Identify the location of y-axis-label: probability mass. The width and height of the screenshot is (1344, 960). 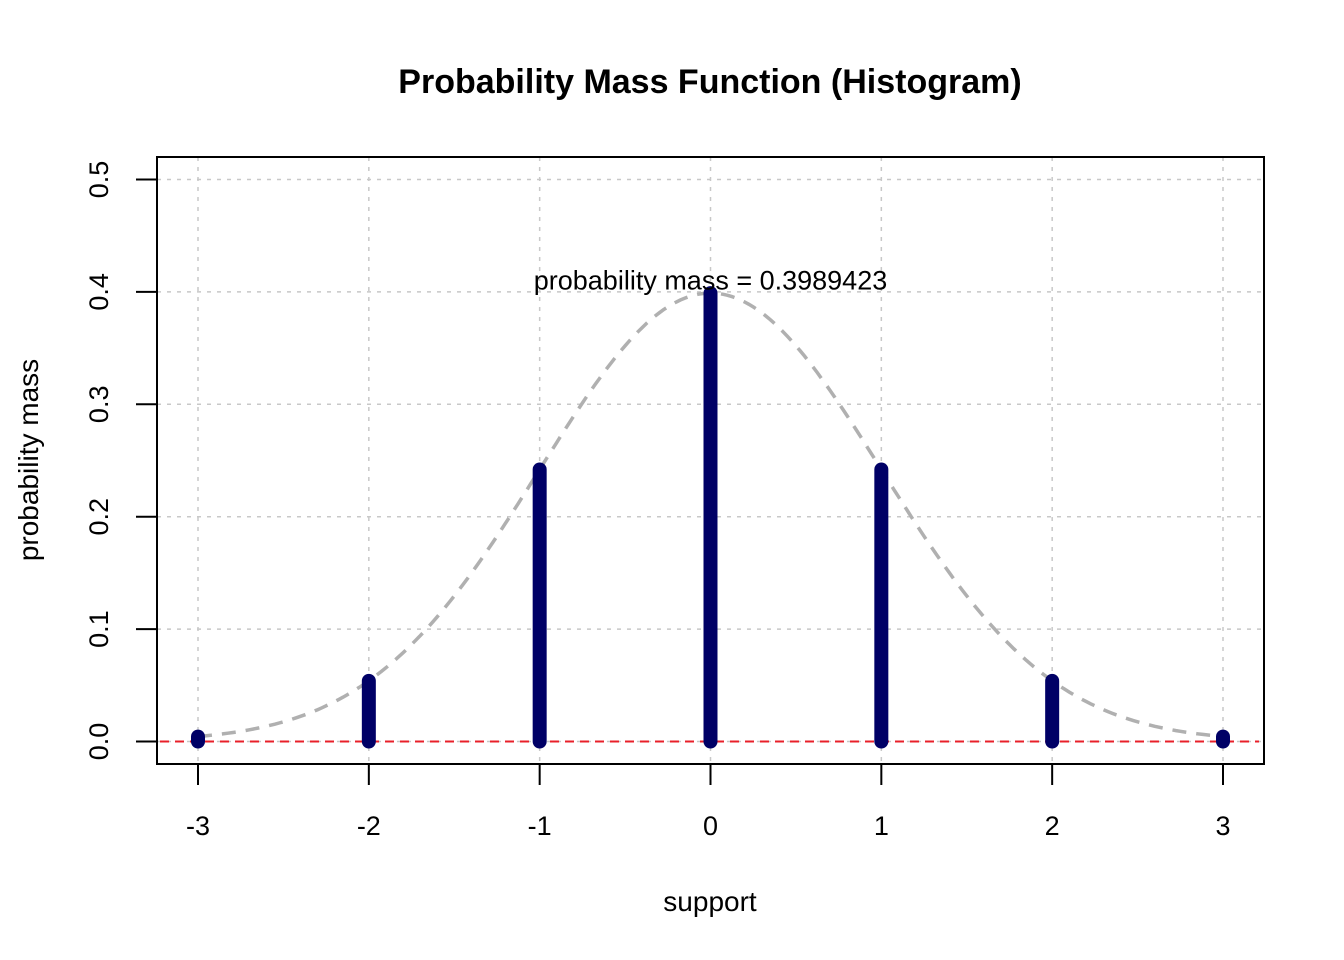
(28, 460).